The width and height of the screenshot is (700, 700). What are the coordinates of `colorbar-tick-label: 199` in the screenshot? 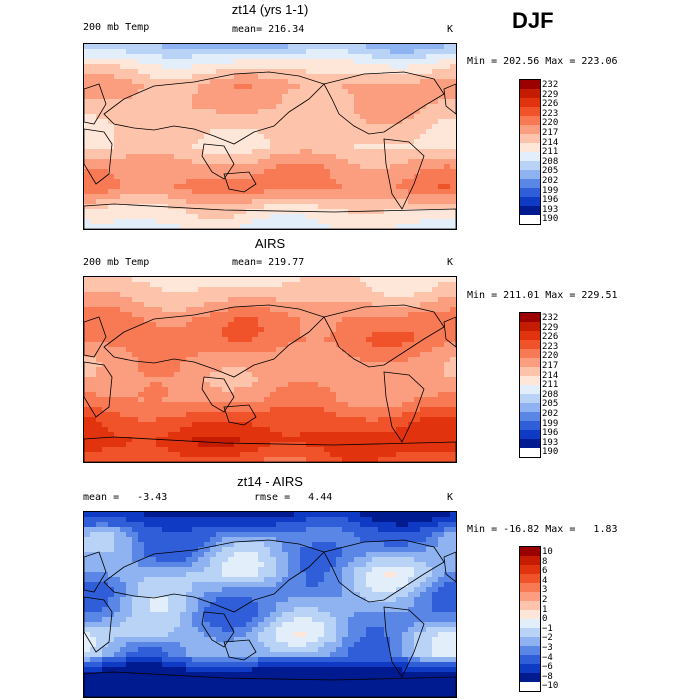 It's located at (550, 190).